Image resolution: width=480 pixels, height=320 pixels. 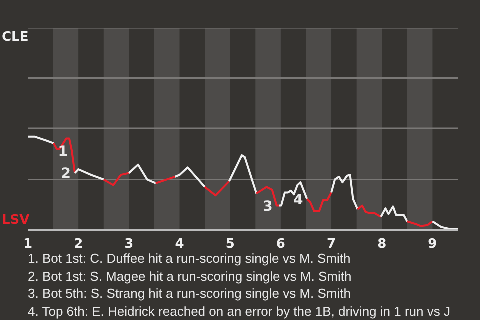 I want to click on x-tick-label: 1, so click(x=28, y=244).